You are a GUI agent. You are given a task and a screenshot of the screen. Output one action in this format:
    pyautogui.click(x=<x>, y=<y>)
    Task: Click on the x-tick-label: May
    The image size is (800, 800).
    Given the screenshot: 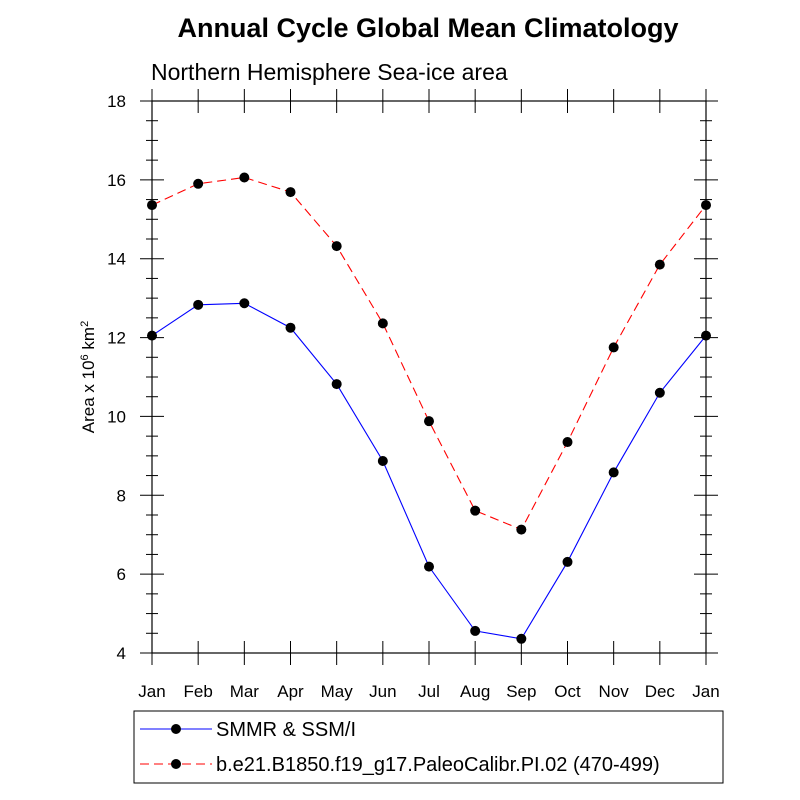 What is the action you would take?
    pyautogui.click(x=337, y=691)
    